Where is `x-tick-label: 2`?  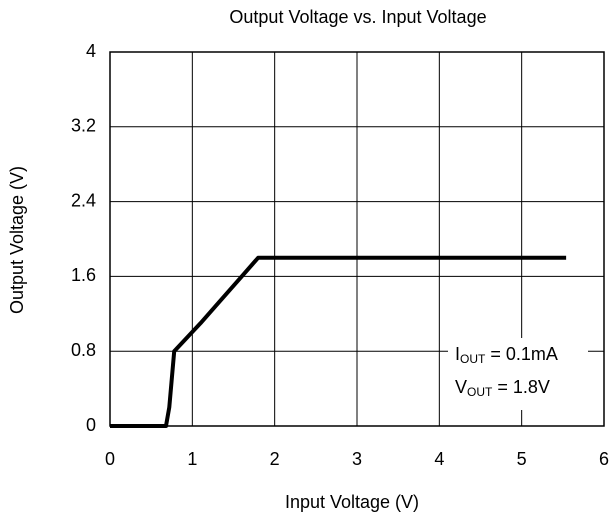
x-tick-label: 2 is located at coordinates (275, 459).